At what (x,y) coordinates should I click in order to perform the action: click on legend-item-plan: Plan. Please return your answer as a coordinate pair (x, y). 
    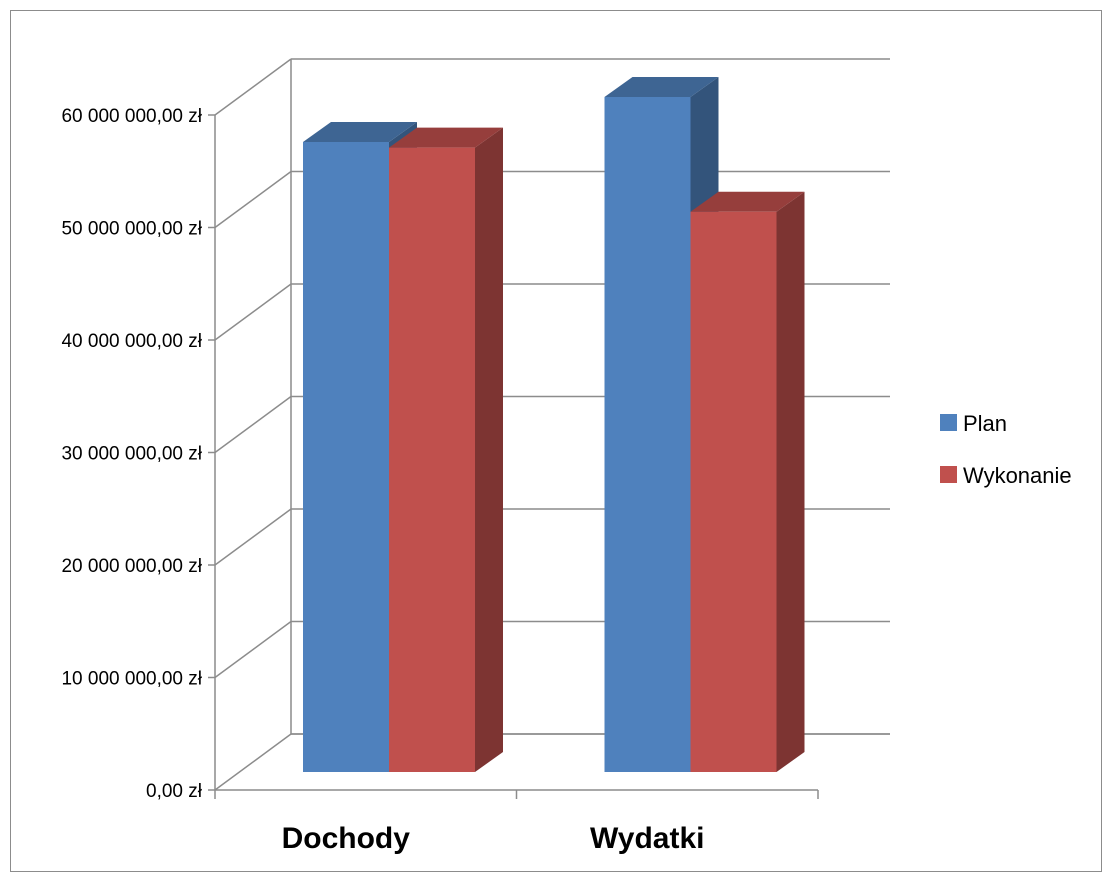
    Looking at the image, I should click on (973, 423).